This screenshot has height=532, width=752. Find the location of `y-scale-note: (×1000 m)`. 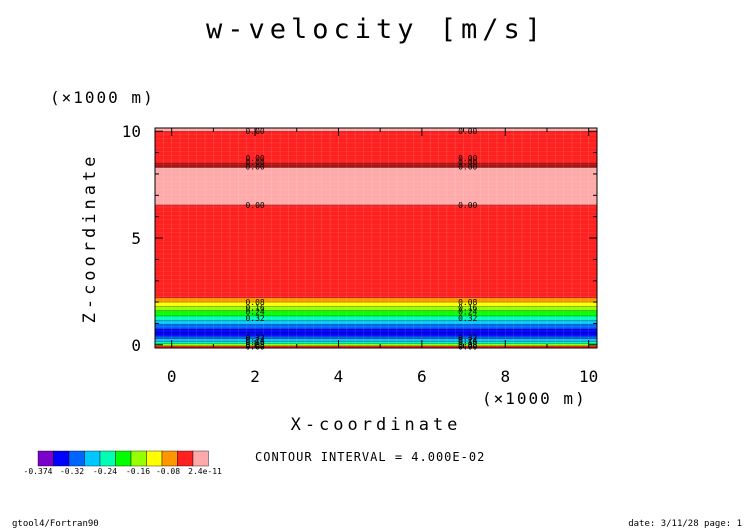

y-scale-note: (×1000 m) is located at coordinates (102, 97).